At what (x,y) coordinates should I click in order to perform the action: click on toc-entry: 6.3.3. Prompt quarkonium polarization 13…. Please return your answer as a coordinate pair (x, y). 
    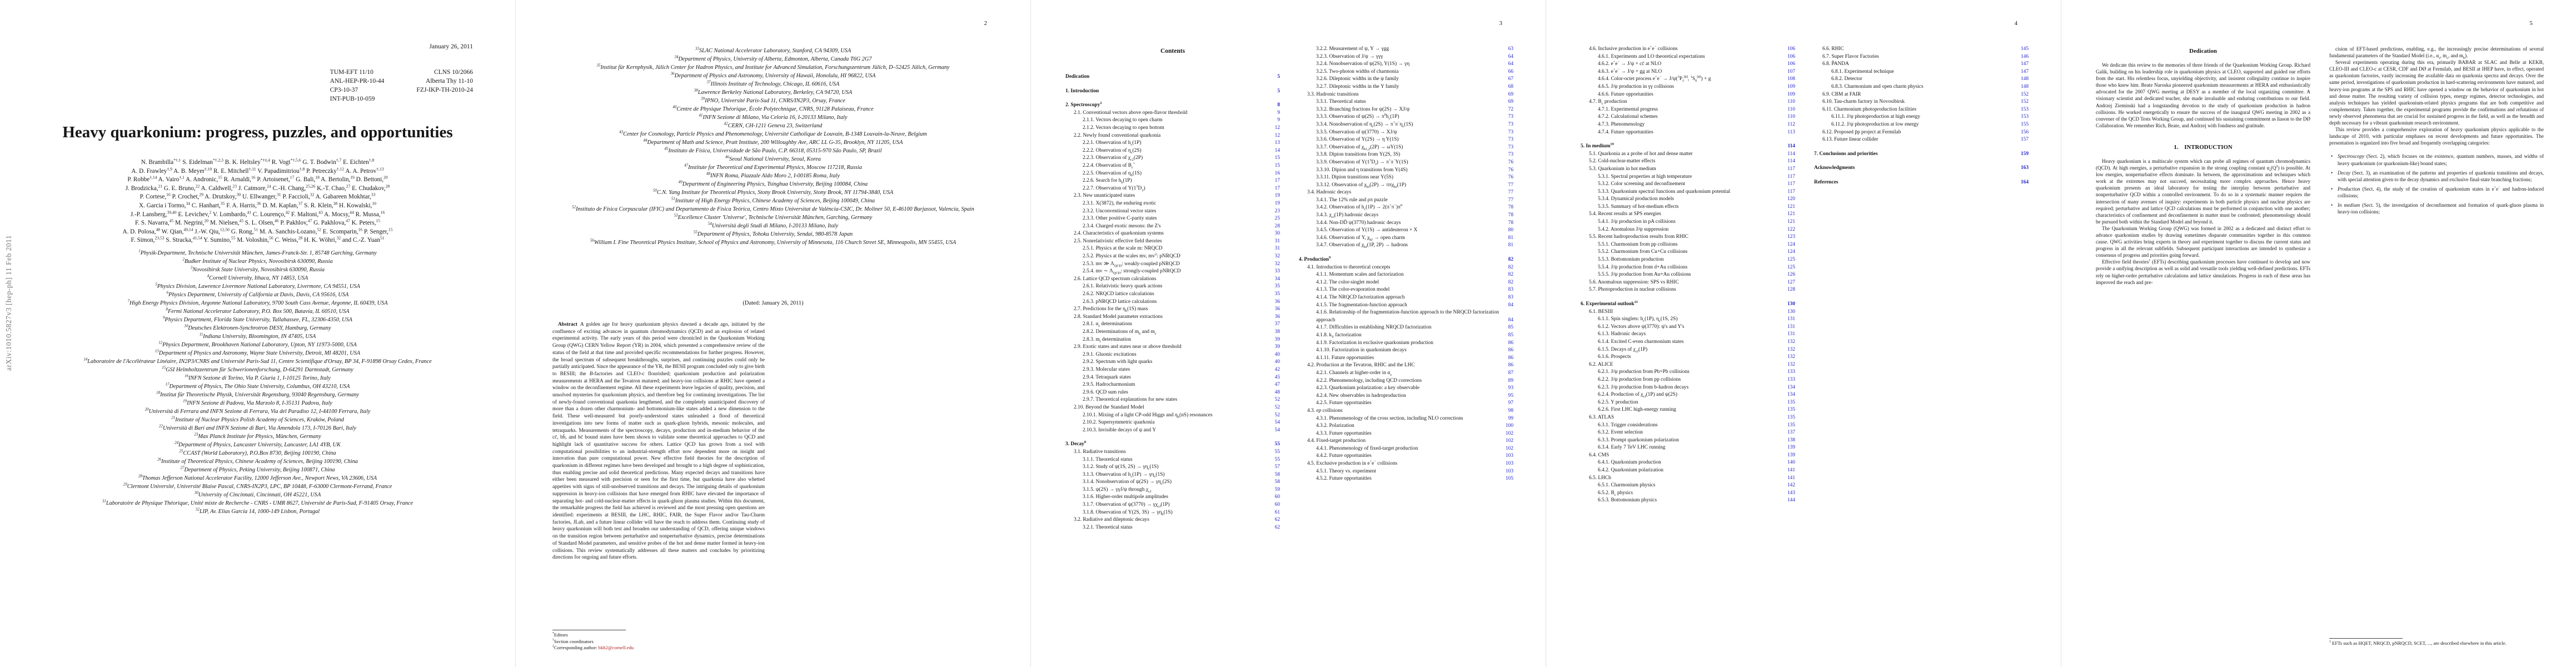
    Looking at the image, I should click on (1688, 441).